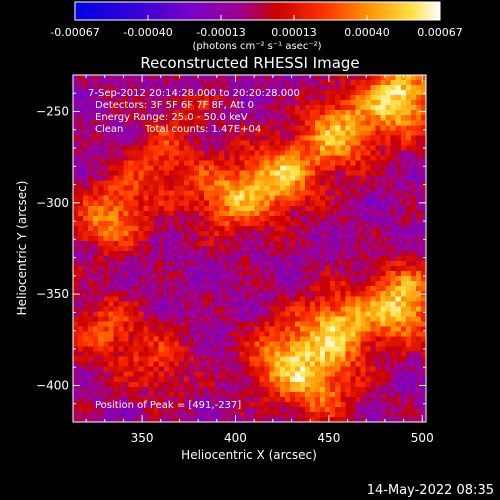  I want to click on x-tick-label: 350, so click(142, 438).